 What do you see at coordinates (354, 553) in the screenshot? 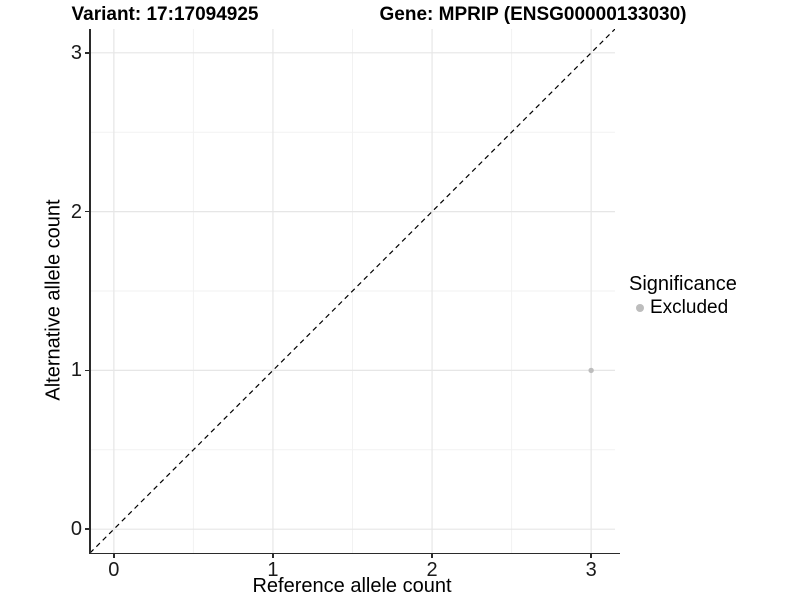
I see `x-axis-line` at bounding box center [354, 553].